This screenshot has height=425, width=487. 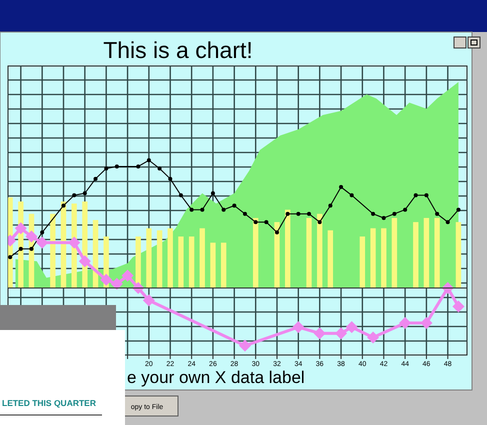 What do you see at coordinates (216, 377) in the screenshot?
I see `x-axis-title: e your own X data label` at bounding box center [216, 377].